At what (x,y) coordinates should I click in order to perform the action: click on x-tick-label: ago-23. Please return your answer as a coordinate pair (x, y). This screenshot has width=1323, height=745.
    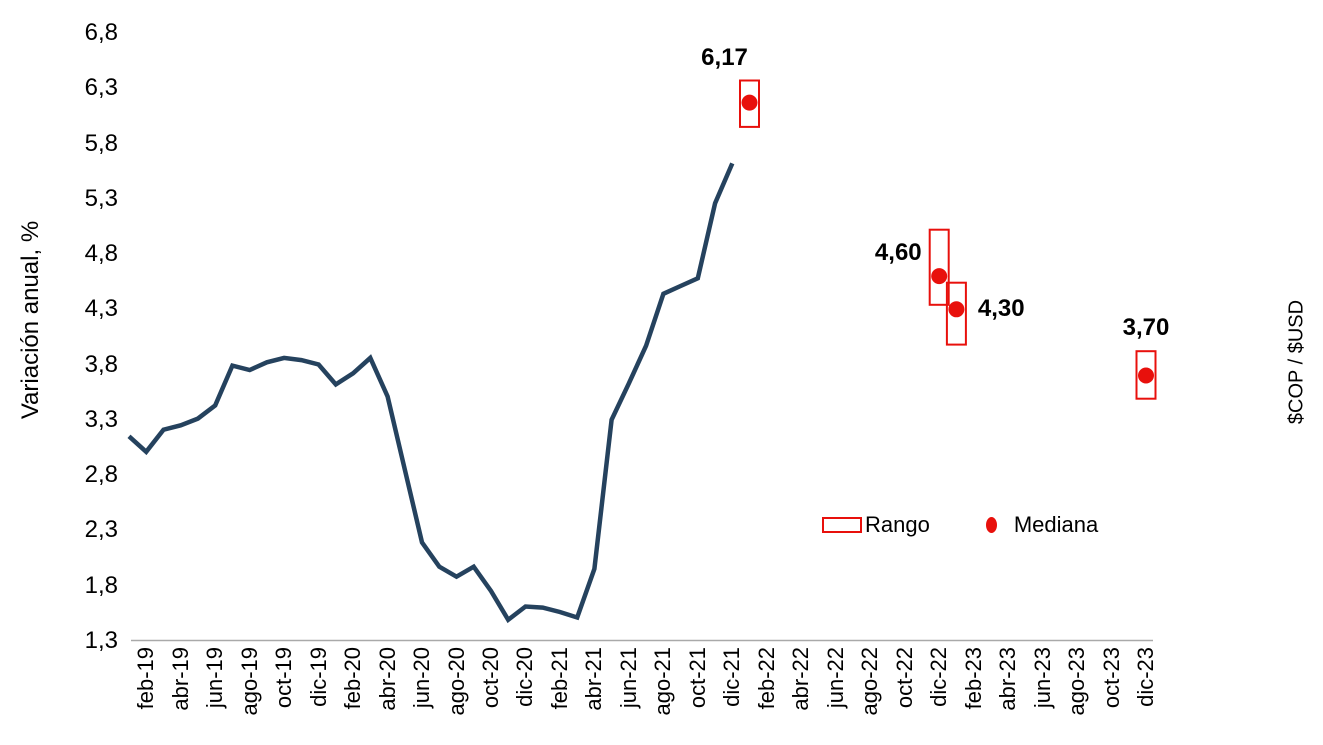
    Looking at the image, I should click on (1077, 681).